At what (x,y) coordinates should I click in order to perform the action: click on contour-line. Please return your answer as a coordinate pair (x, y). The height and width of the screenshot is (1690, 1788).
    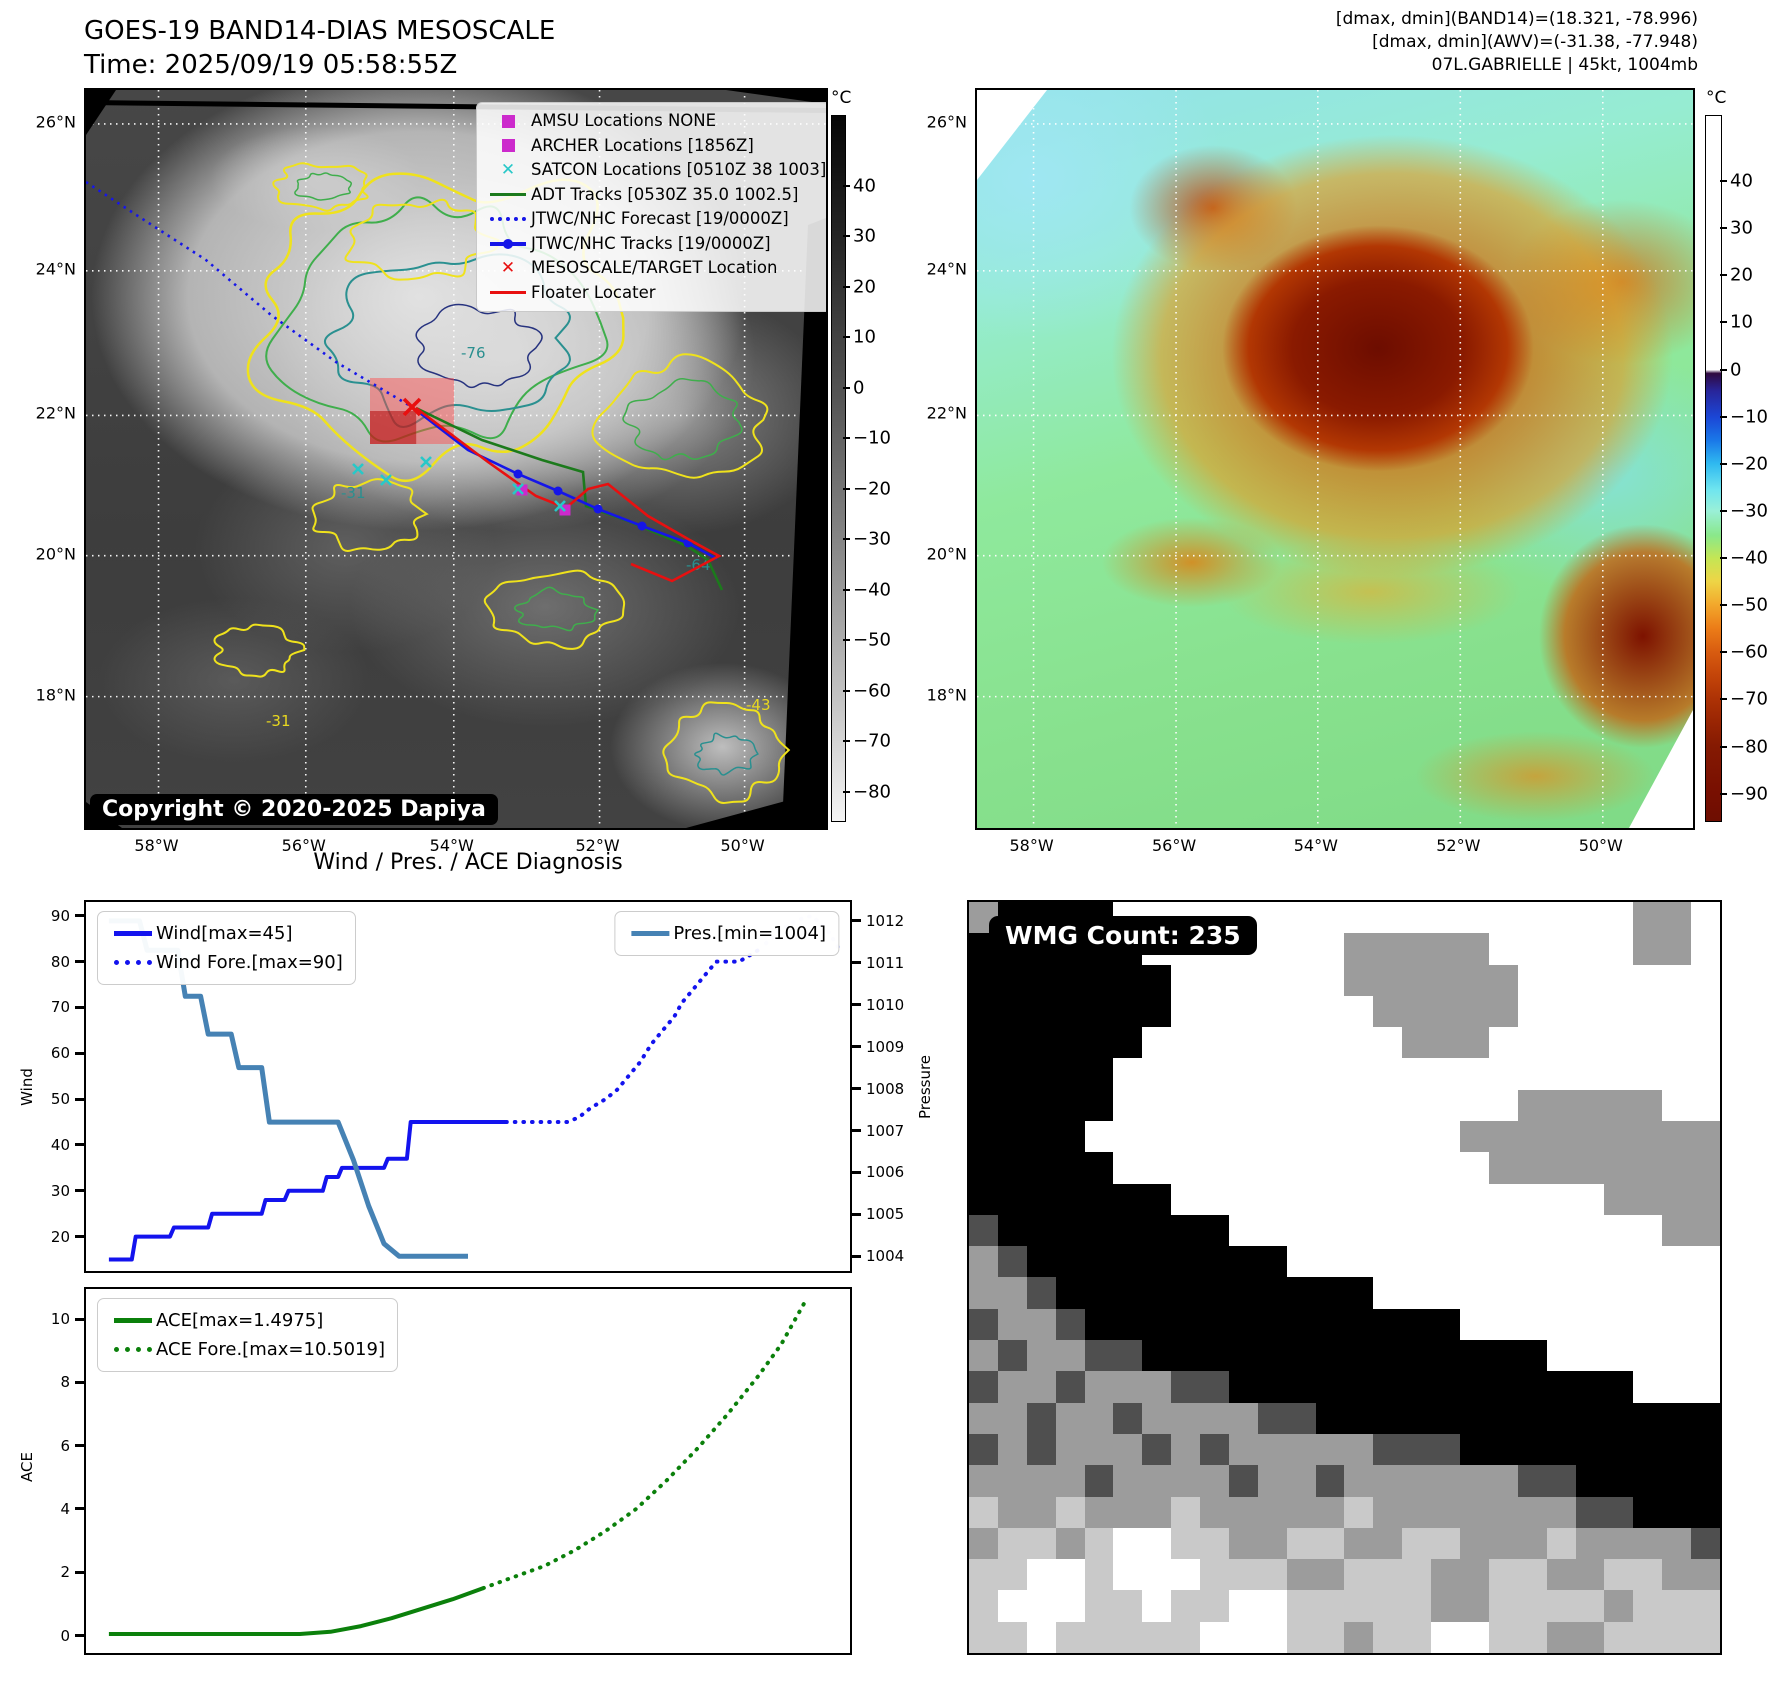
    Looking at the image, I should click on (320, 187).